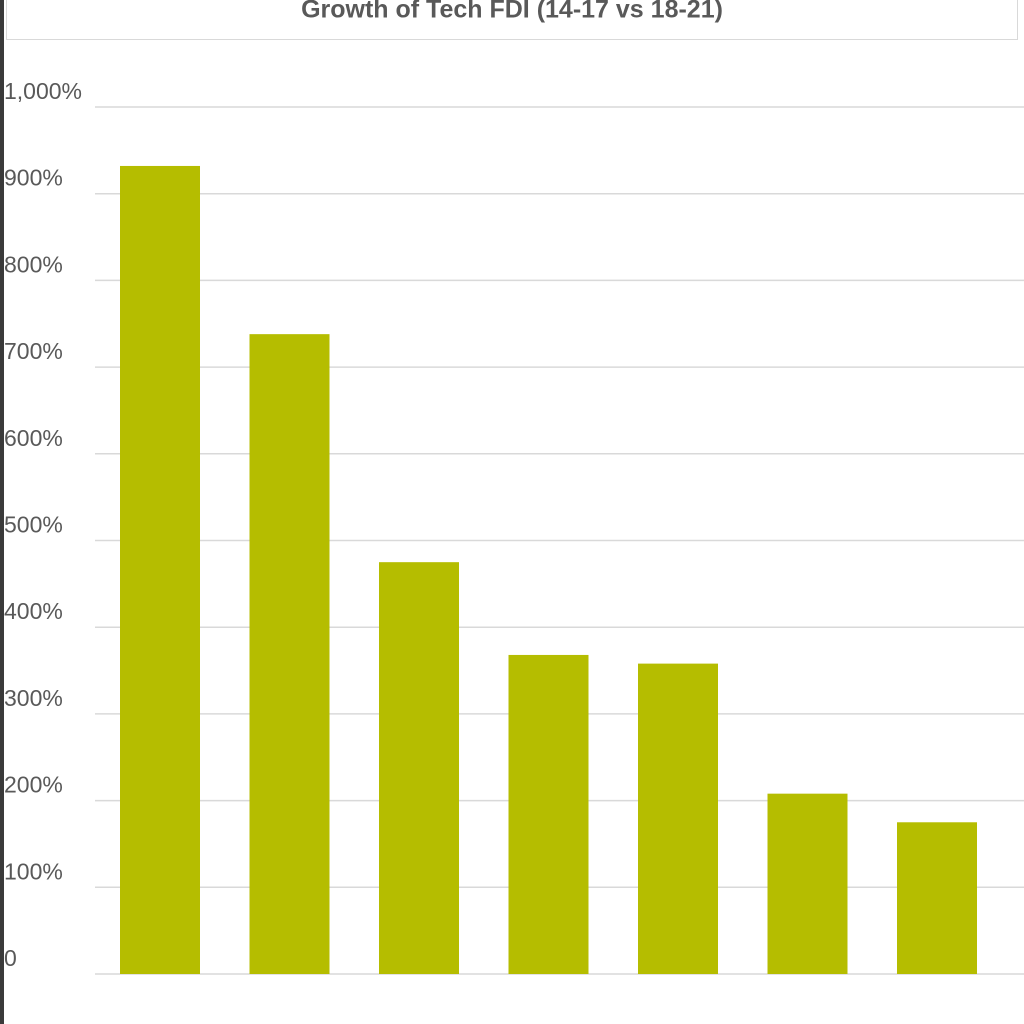 Image resolution: width=1024 pixels, height=1024 pixels. What do you see at coordinates (512, 12) in the screenshot?
I see `chart-title: Growth of Tech FDI (14-17 vs 18-21)` at bounding box center [512, 12].